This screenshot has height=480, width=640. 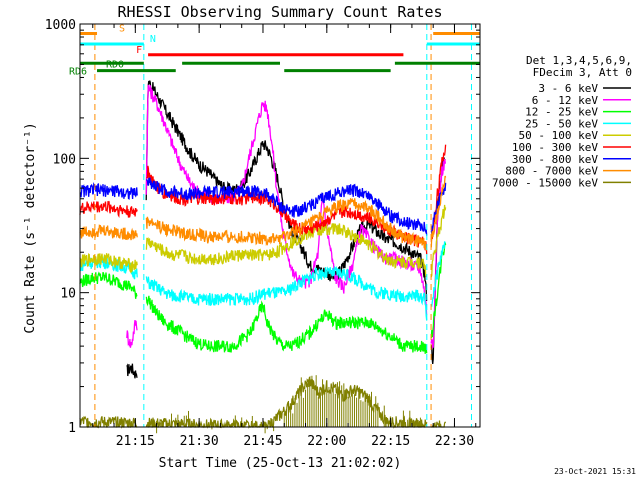 What do you see at coordinates (153, 39) in the screenshot?
I see `flag-label: N` at bounding box center [153, 39].